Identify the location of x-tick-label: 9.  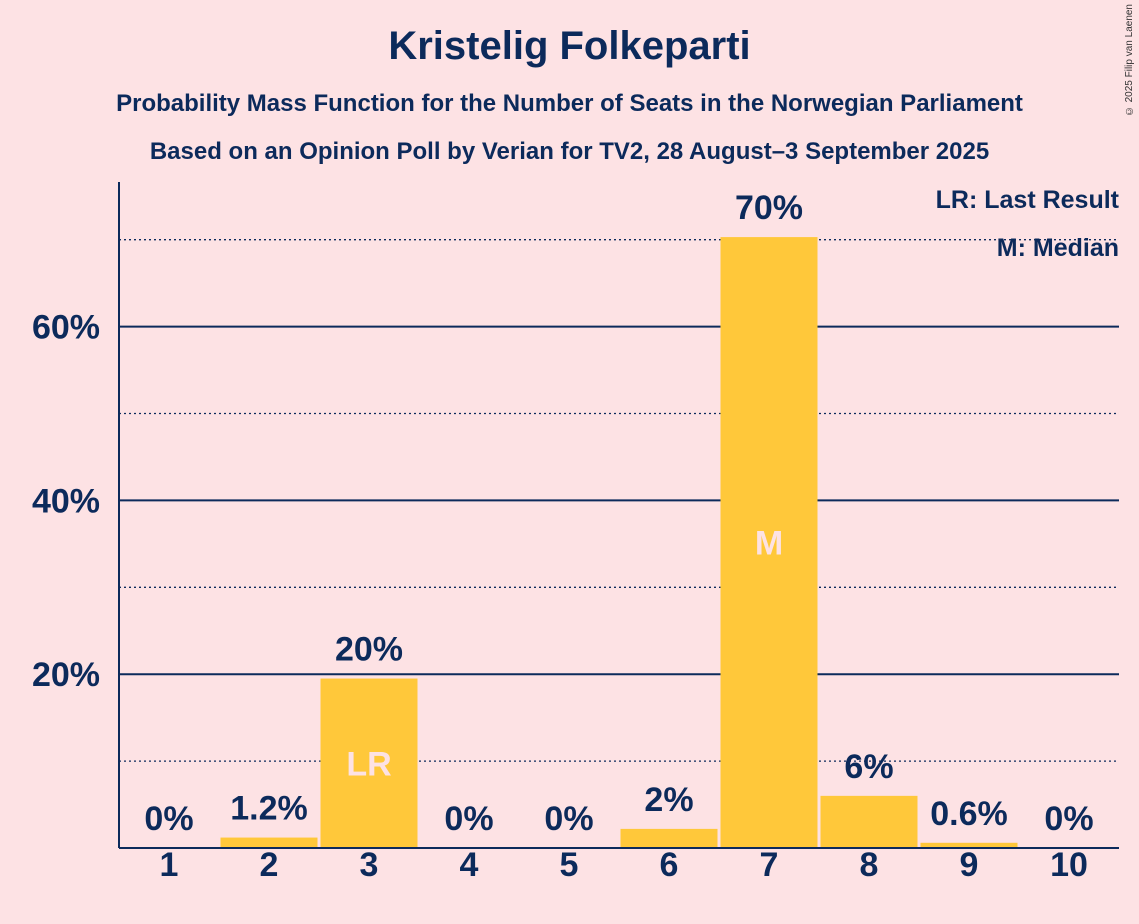
(969, 865).